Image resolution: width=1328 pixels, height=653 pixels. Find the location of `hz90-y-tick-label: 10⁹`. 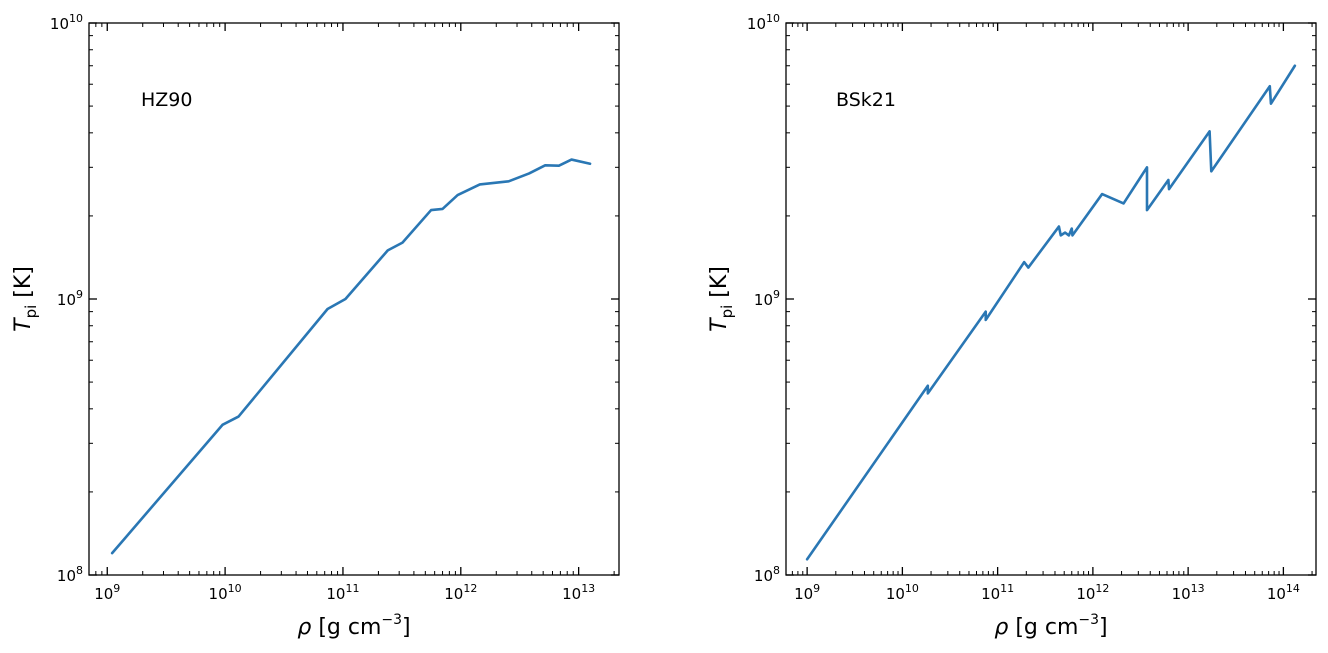

hz90-y-tick-label: 10⁹ is located at coordinates (70, 298).